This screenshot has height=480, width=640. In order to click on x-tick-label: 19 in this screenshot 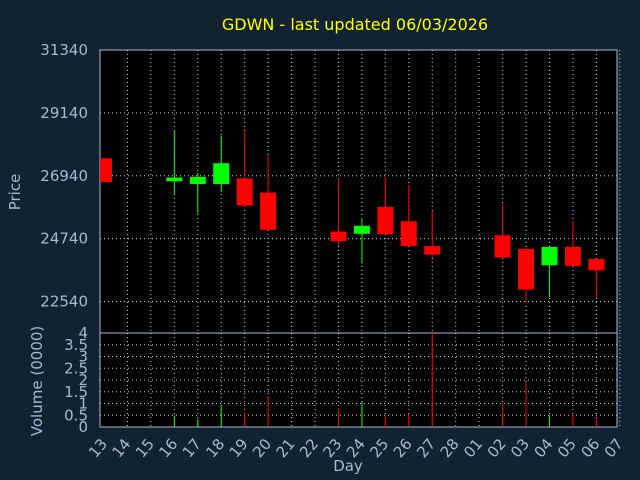, I will do `click(239, 448)`.